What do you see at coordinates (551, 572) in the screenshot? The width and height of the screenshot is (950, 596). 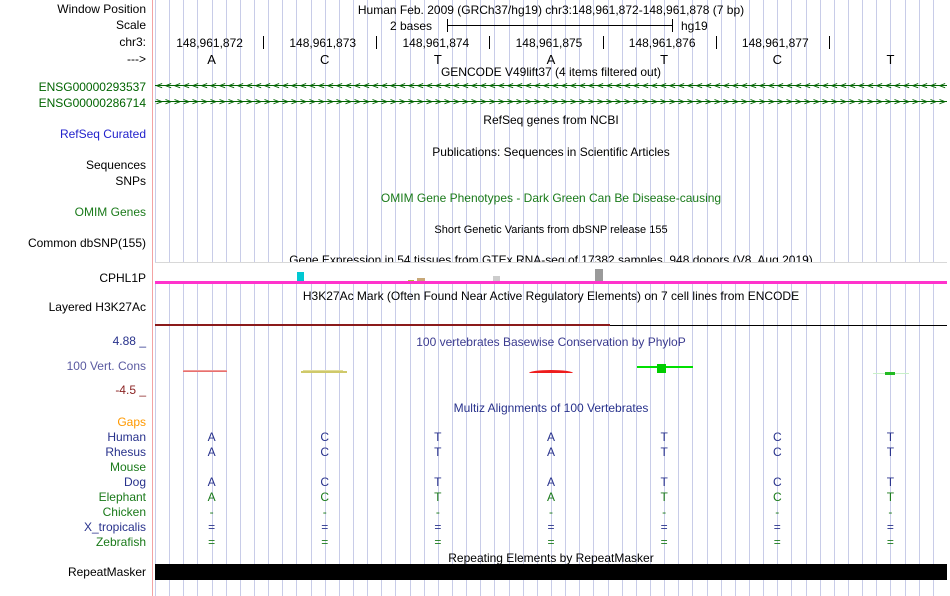 I see `repeatmasker-bar` at bounding box center [551, 572].